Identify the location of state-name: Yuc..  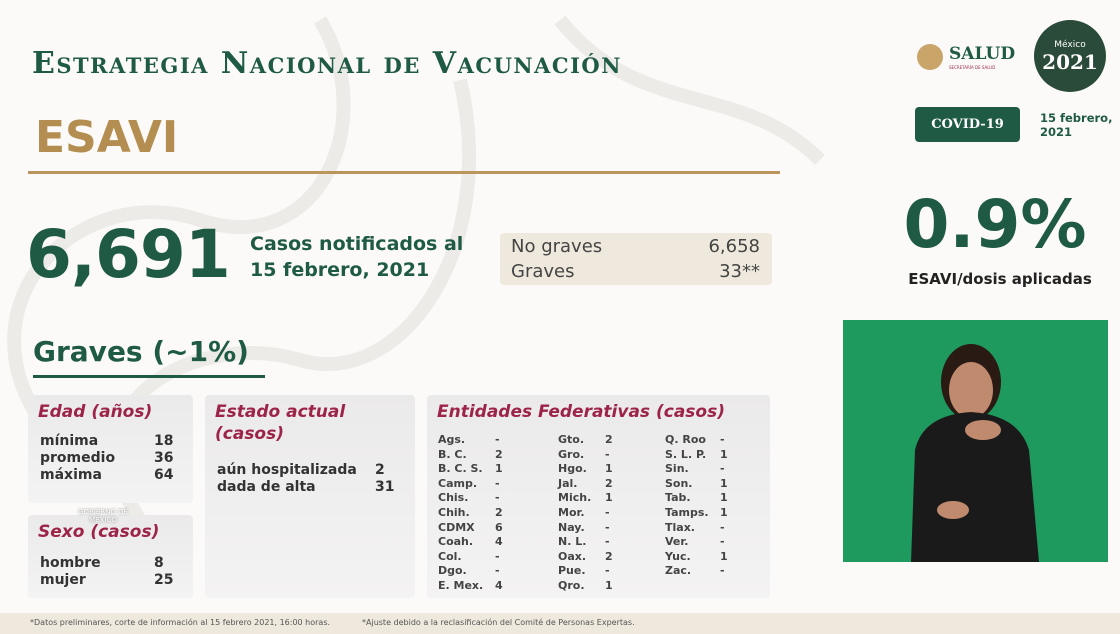
(678, 556).